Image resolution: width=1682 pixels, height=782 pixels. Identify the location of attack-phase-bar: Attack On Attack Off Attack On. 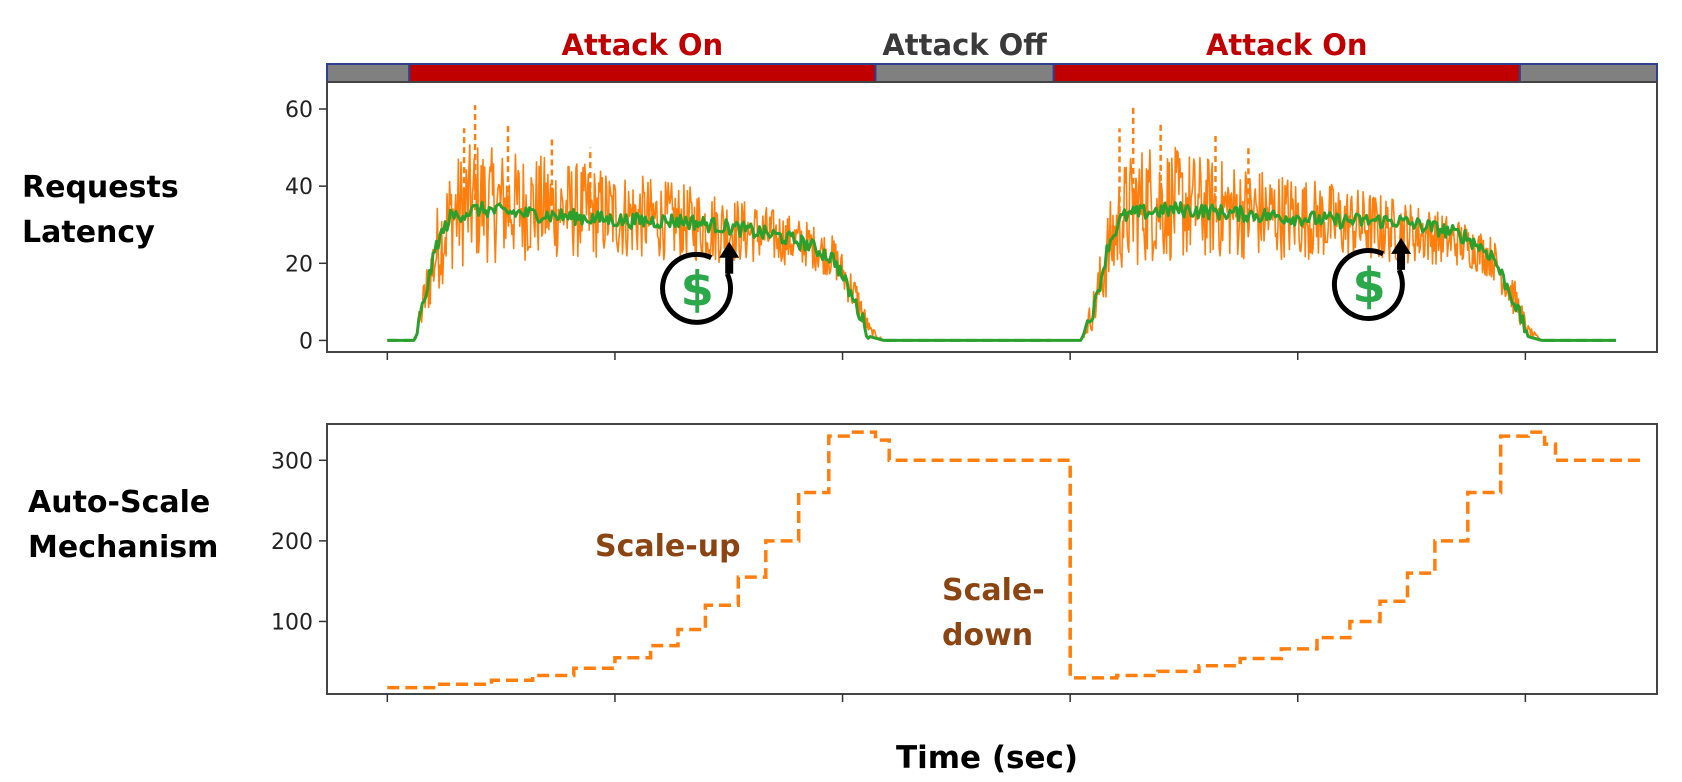
(992, 55).